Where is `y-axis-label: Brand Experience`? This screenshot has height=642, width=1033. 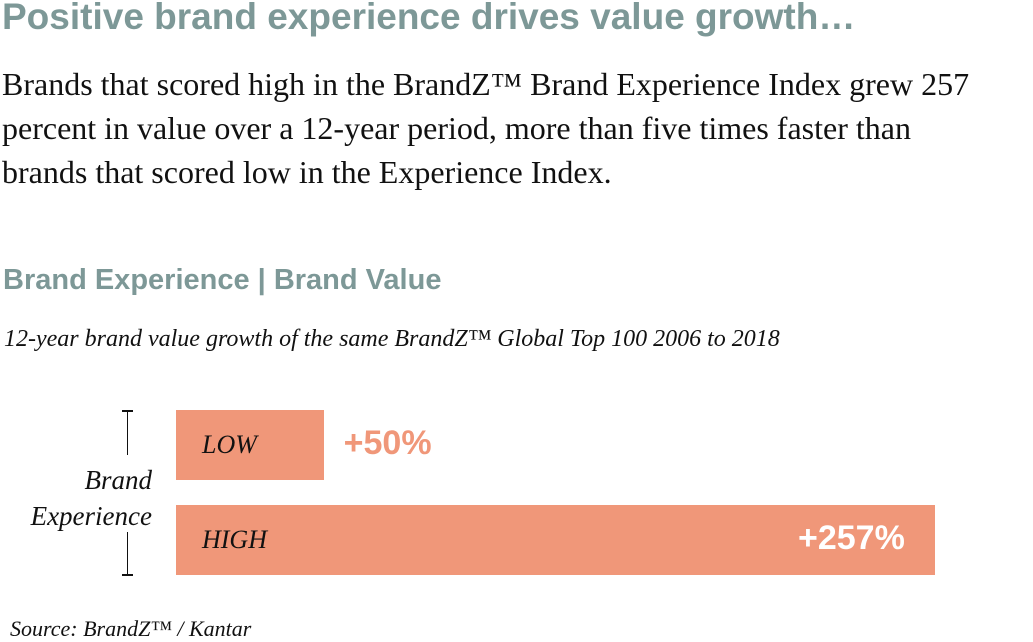
y-axis-label: Brand Experience is located at coordinates (91, 498).